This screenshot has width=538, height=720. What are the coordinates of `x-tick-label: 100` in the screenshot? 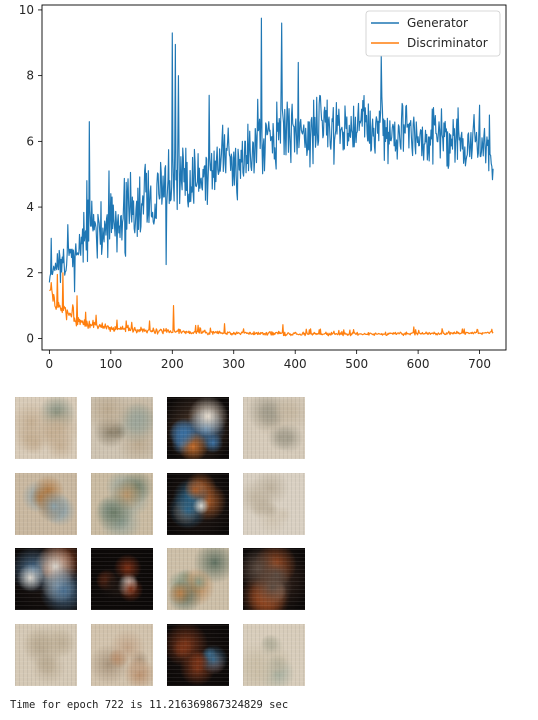 It's located at (110, 364).